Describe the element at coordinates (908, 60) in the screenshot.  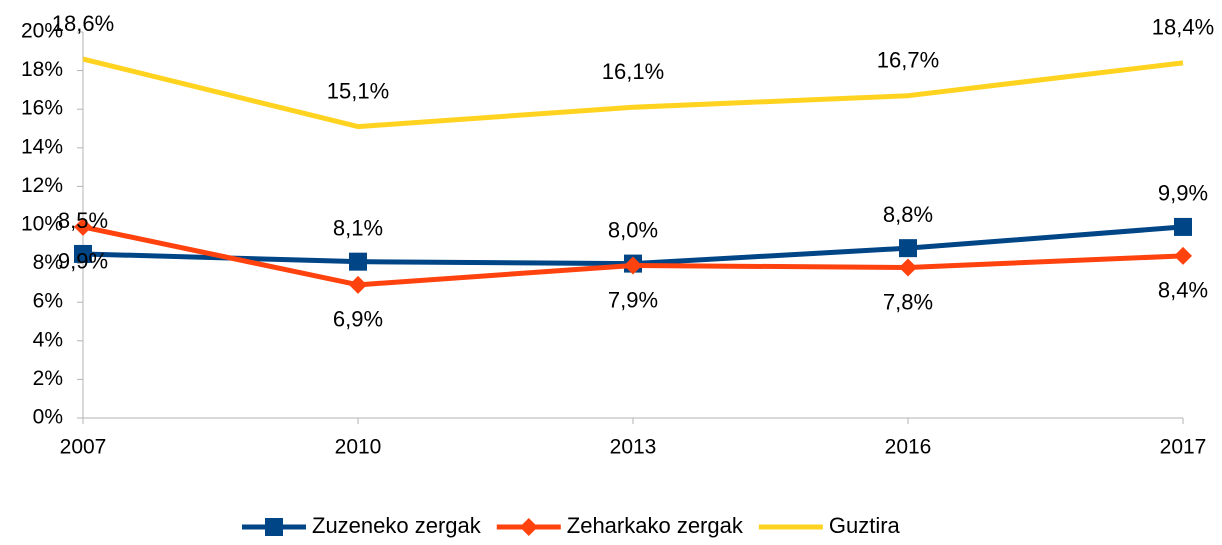
I see `data-label: 16,7%` at that location.